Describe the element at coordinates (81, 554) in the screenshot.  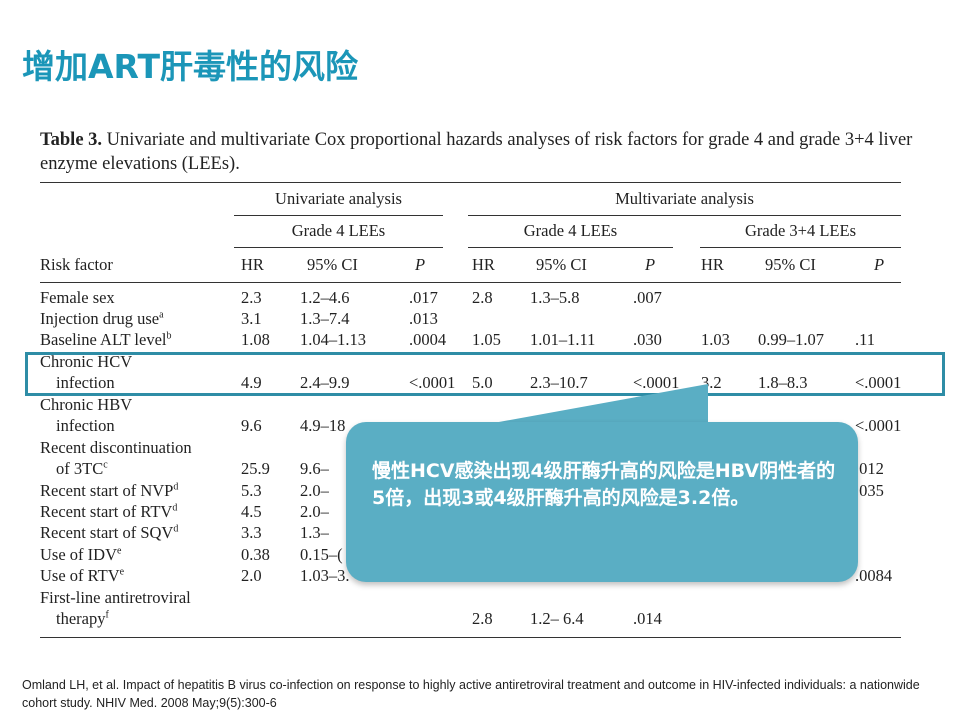
I see `row-label: Use of IDVe` at that location.